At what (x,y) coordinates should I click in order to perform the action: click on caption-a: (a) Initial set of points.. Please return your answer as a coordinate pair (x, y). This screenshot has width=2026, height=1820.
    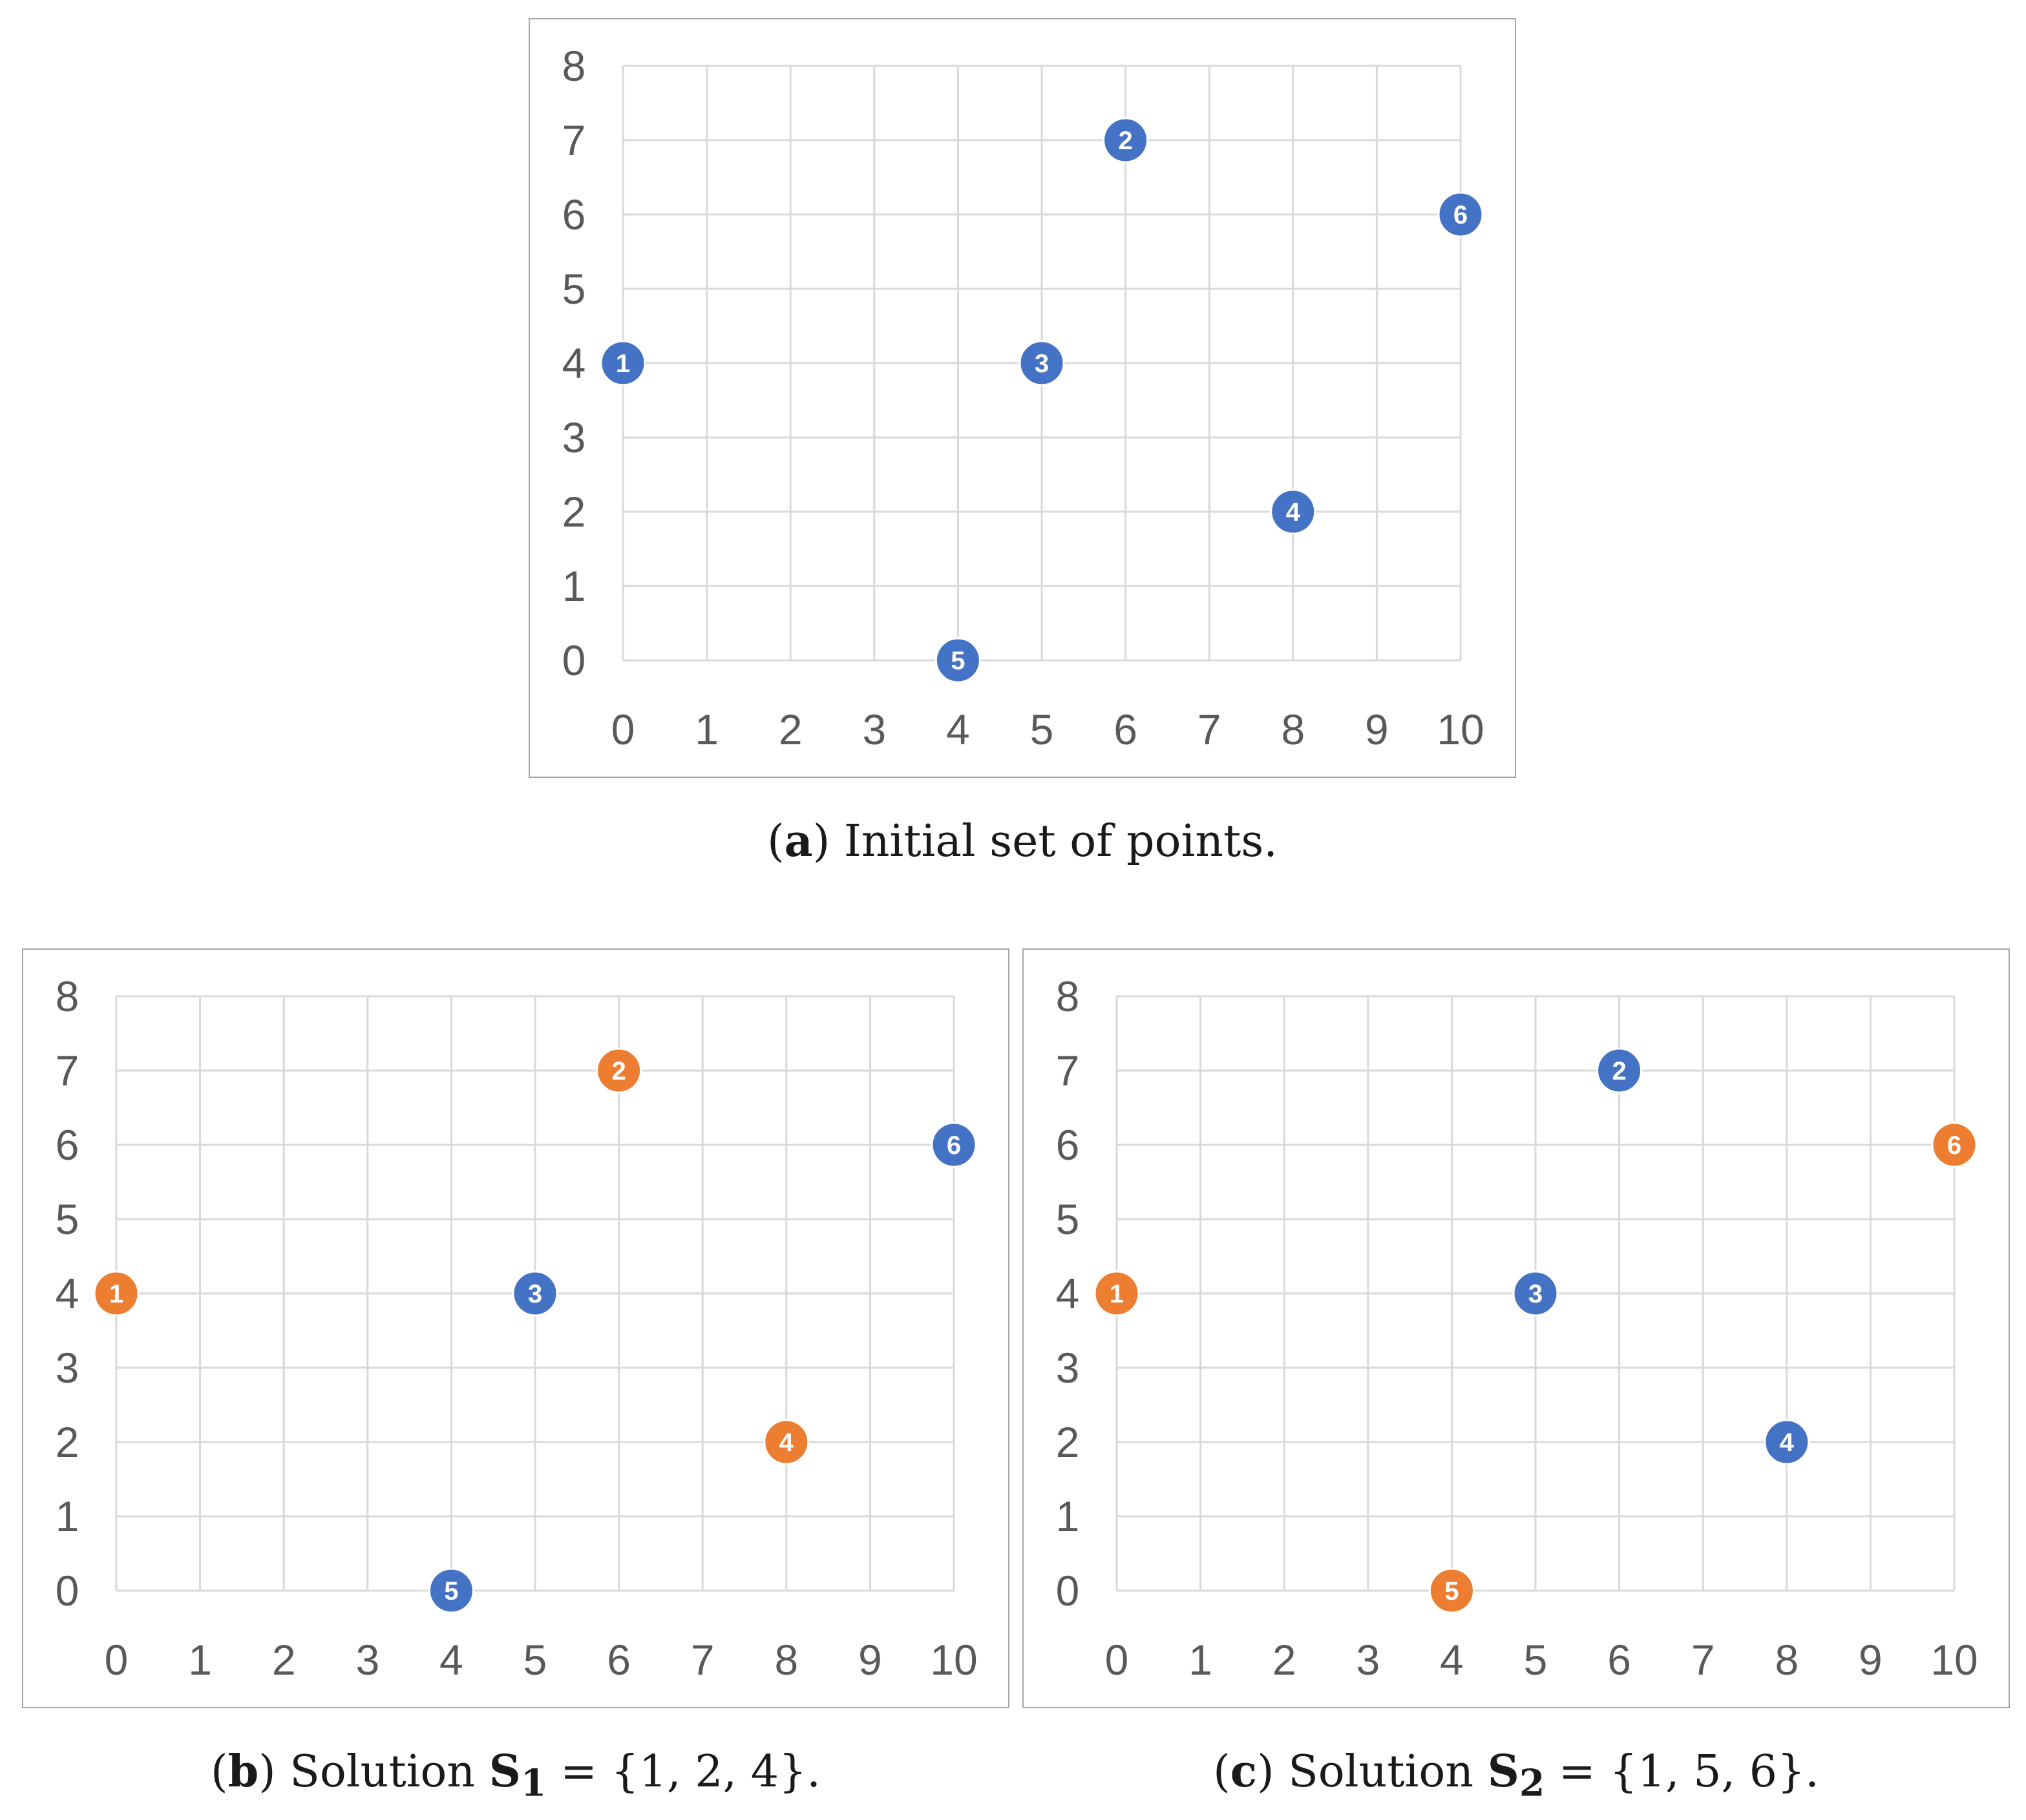
    Looking at the image, I should click on (1022, 841).